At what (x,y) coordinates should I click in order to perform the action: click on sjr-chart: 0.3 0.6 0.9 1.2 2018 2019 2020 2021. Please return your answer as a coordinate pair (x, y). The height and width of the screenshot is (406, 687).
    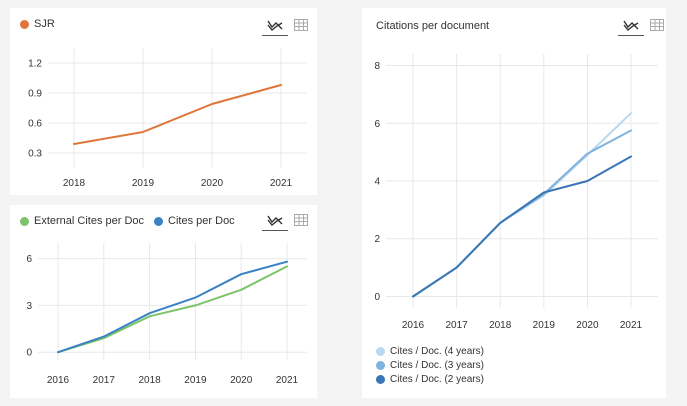
    Looking at the image, I should click on (167, 118).